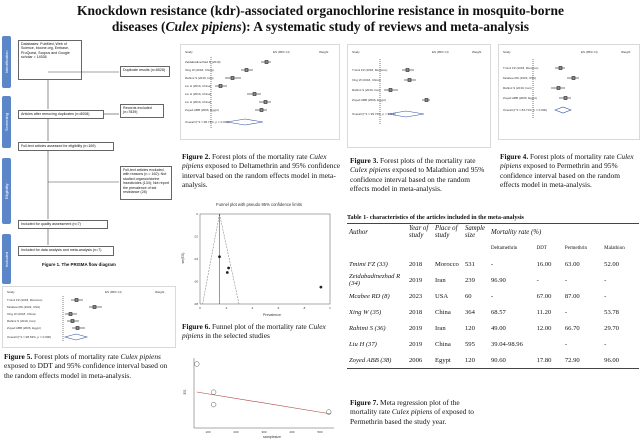 The width and height of the screenshot is (641, 445). I want to click on col-deltamethrin: Deltamethrin, so click(504, 248).